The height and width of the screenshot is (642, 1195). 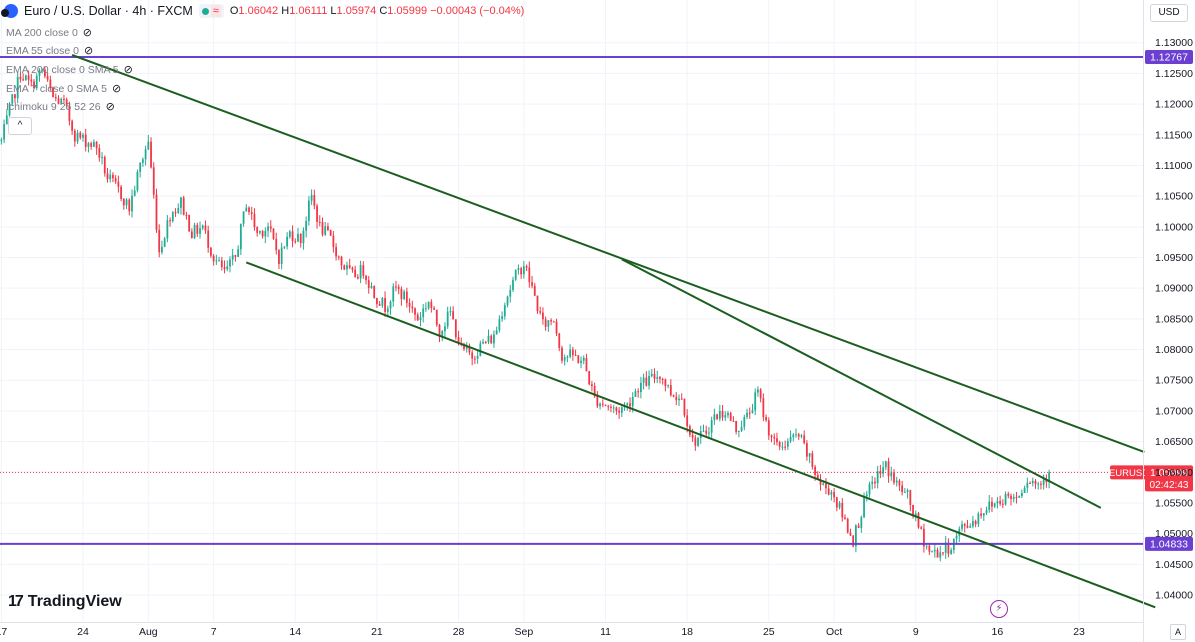 I want to click on y-tick-label: 1.09500, so click(x=1174, y=258).